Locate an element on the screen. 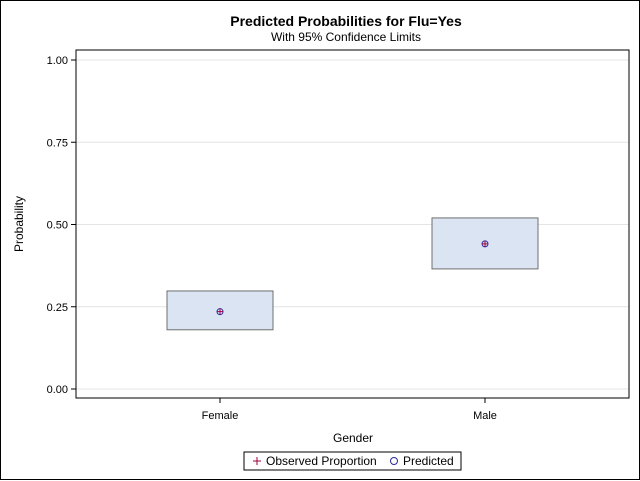  legend-box is located at coordinates (352, 461).